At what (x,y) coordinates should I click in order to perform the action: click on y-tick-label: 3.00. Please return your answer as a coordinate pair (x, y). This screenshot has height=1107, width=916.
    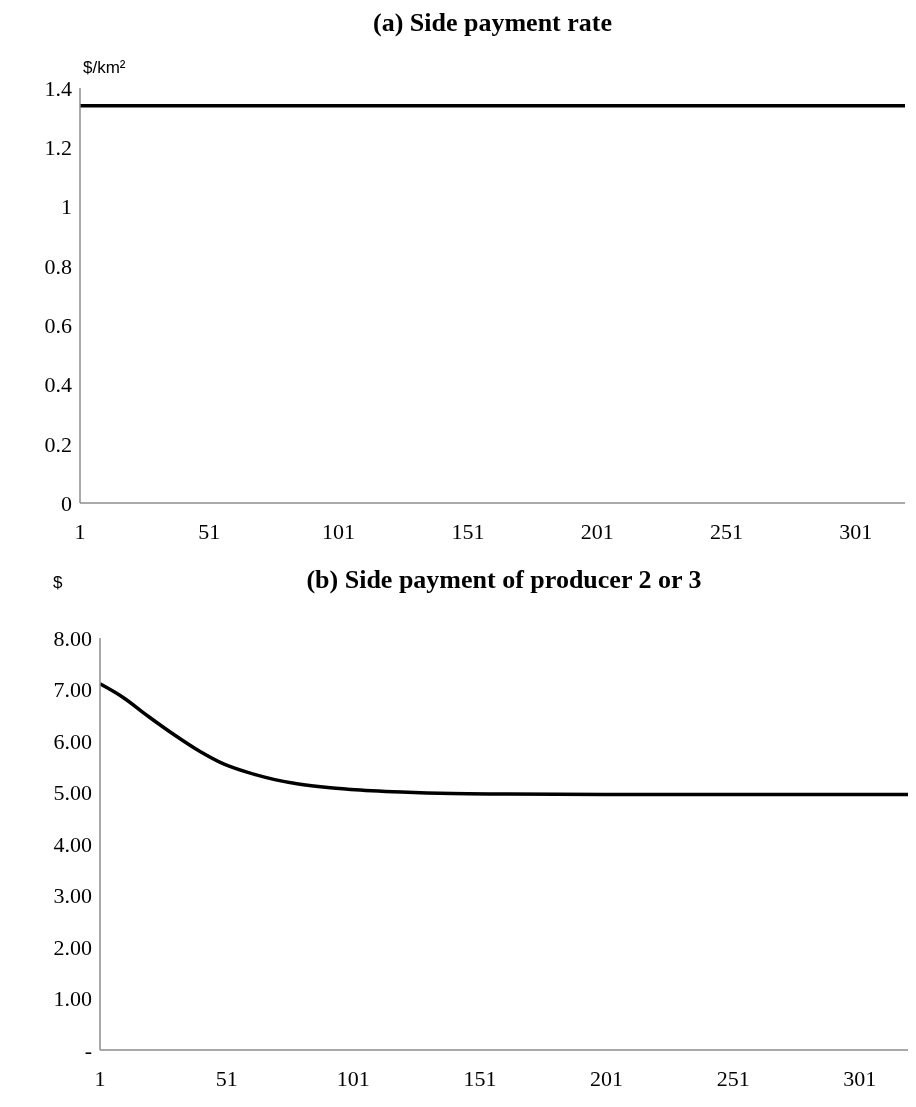
    Looking at the image, I should click on (72, 896).